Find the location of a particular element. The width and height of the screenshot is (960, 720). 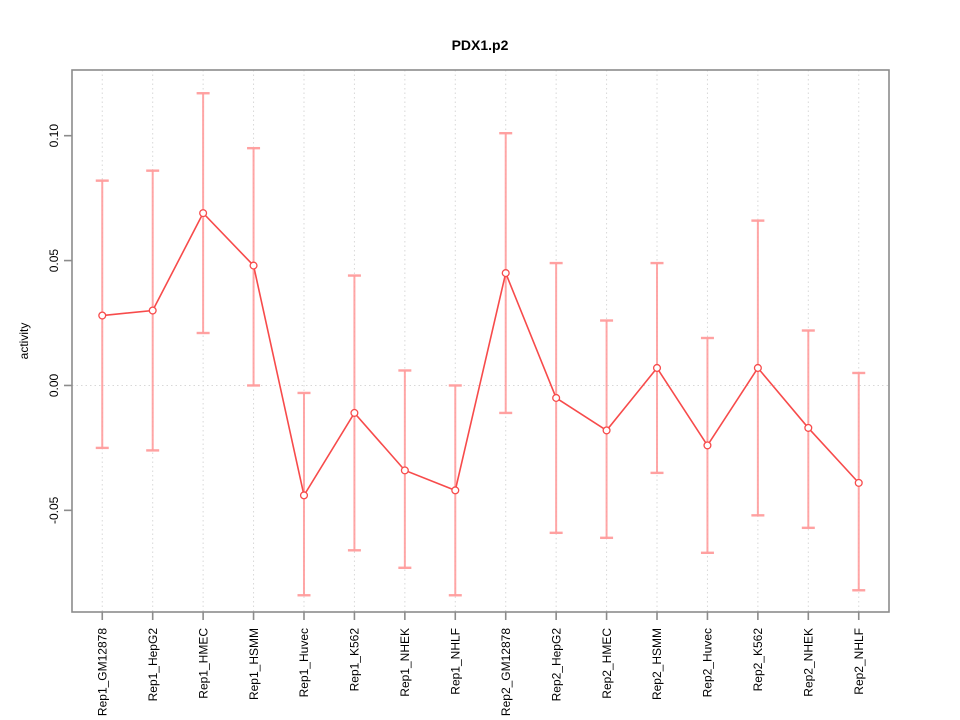

x-tick-label: Rep2_HepG2 is located at coordinates (556, 665).